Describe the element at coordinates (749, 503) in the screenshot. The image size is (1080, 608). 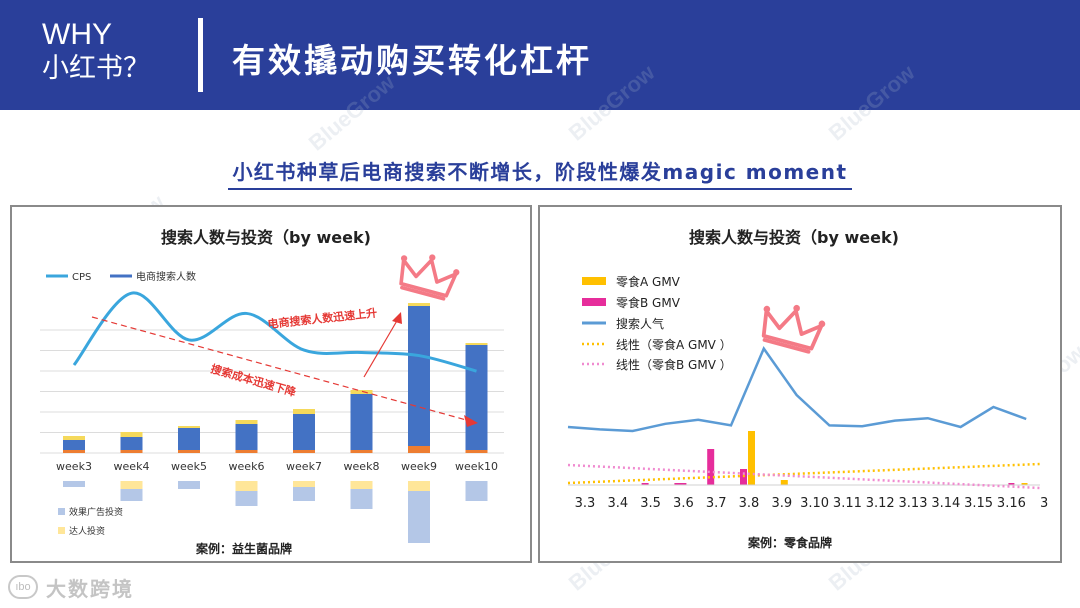
I see `x-tick-label: 3.8` at that location.